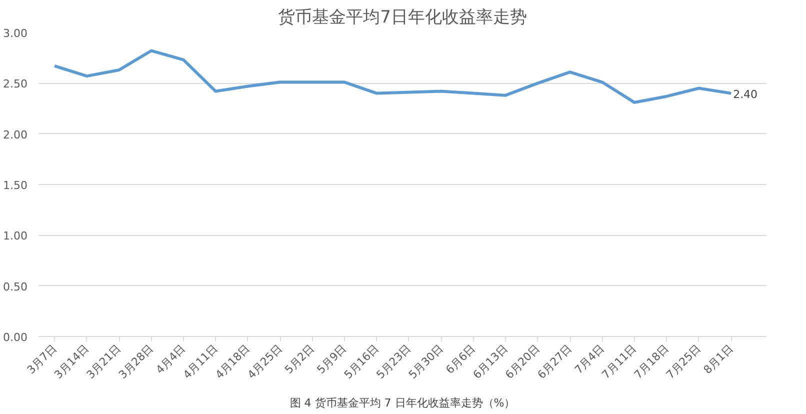  I want to click on y-tick-label: 1.00, so click(15, 236).